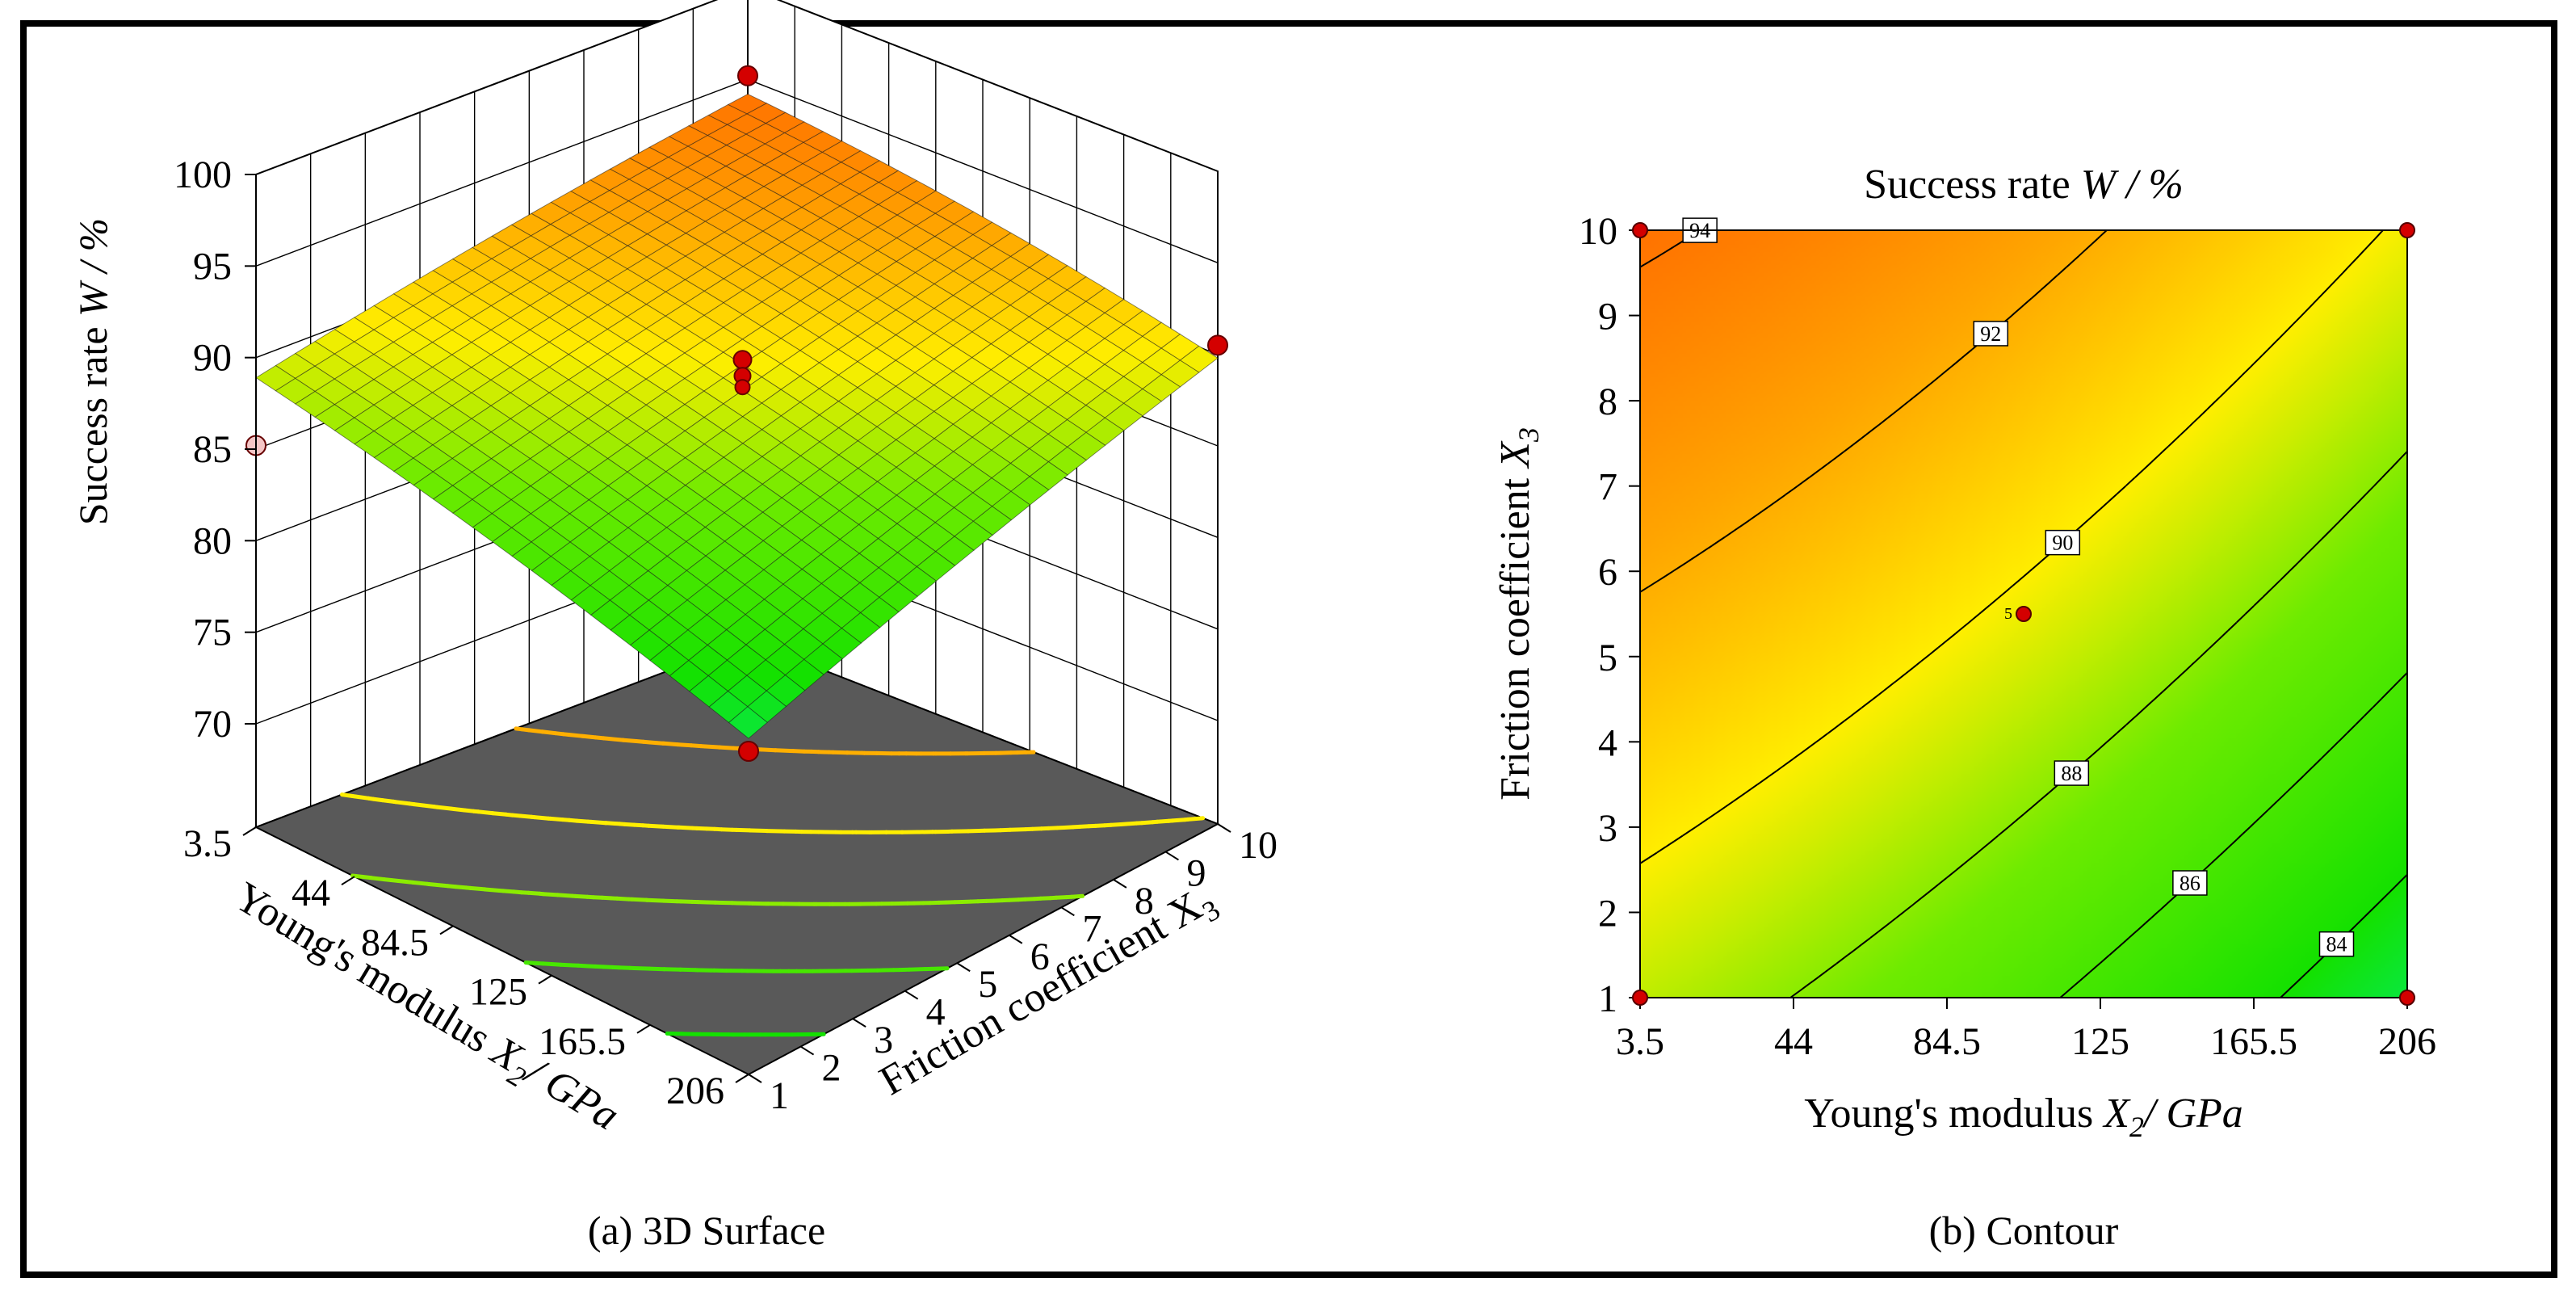  I want to click on contour-y-tick-label: 7, so click(1607, 488).